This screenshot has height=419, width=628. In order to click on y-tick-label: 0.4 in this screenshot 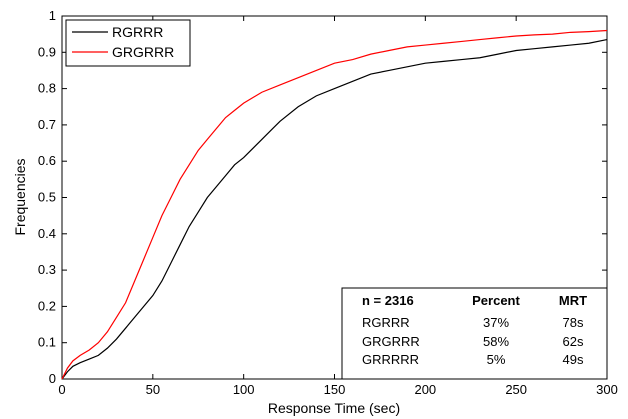, I will do `click(47, 233)`.